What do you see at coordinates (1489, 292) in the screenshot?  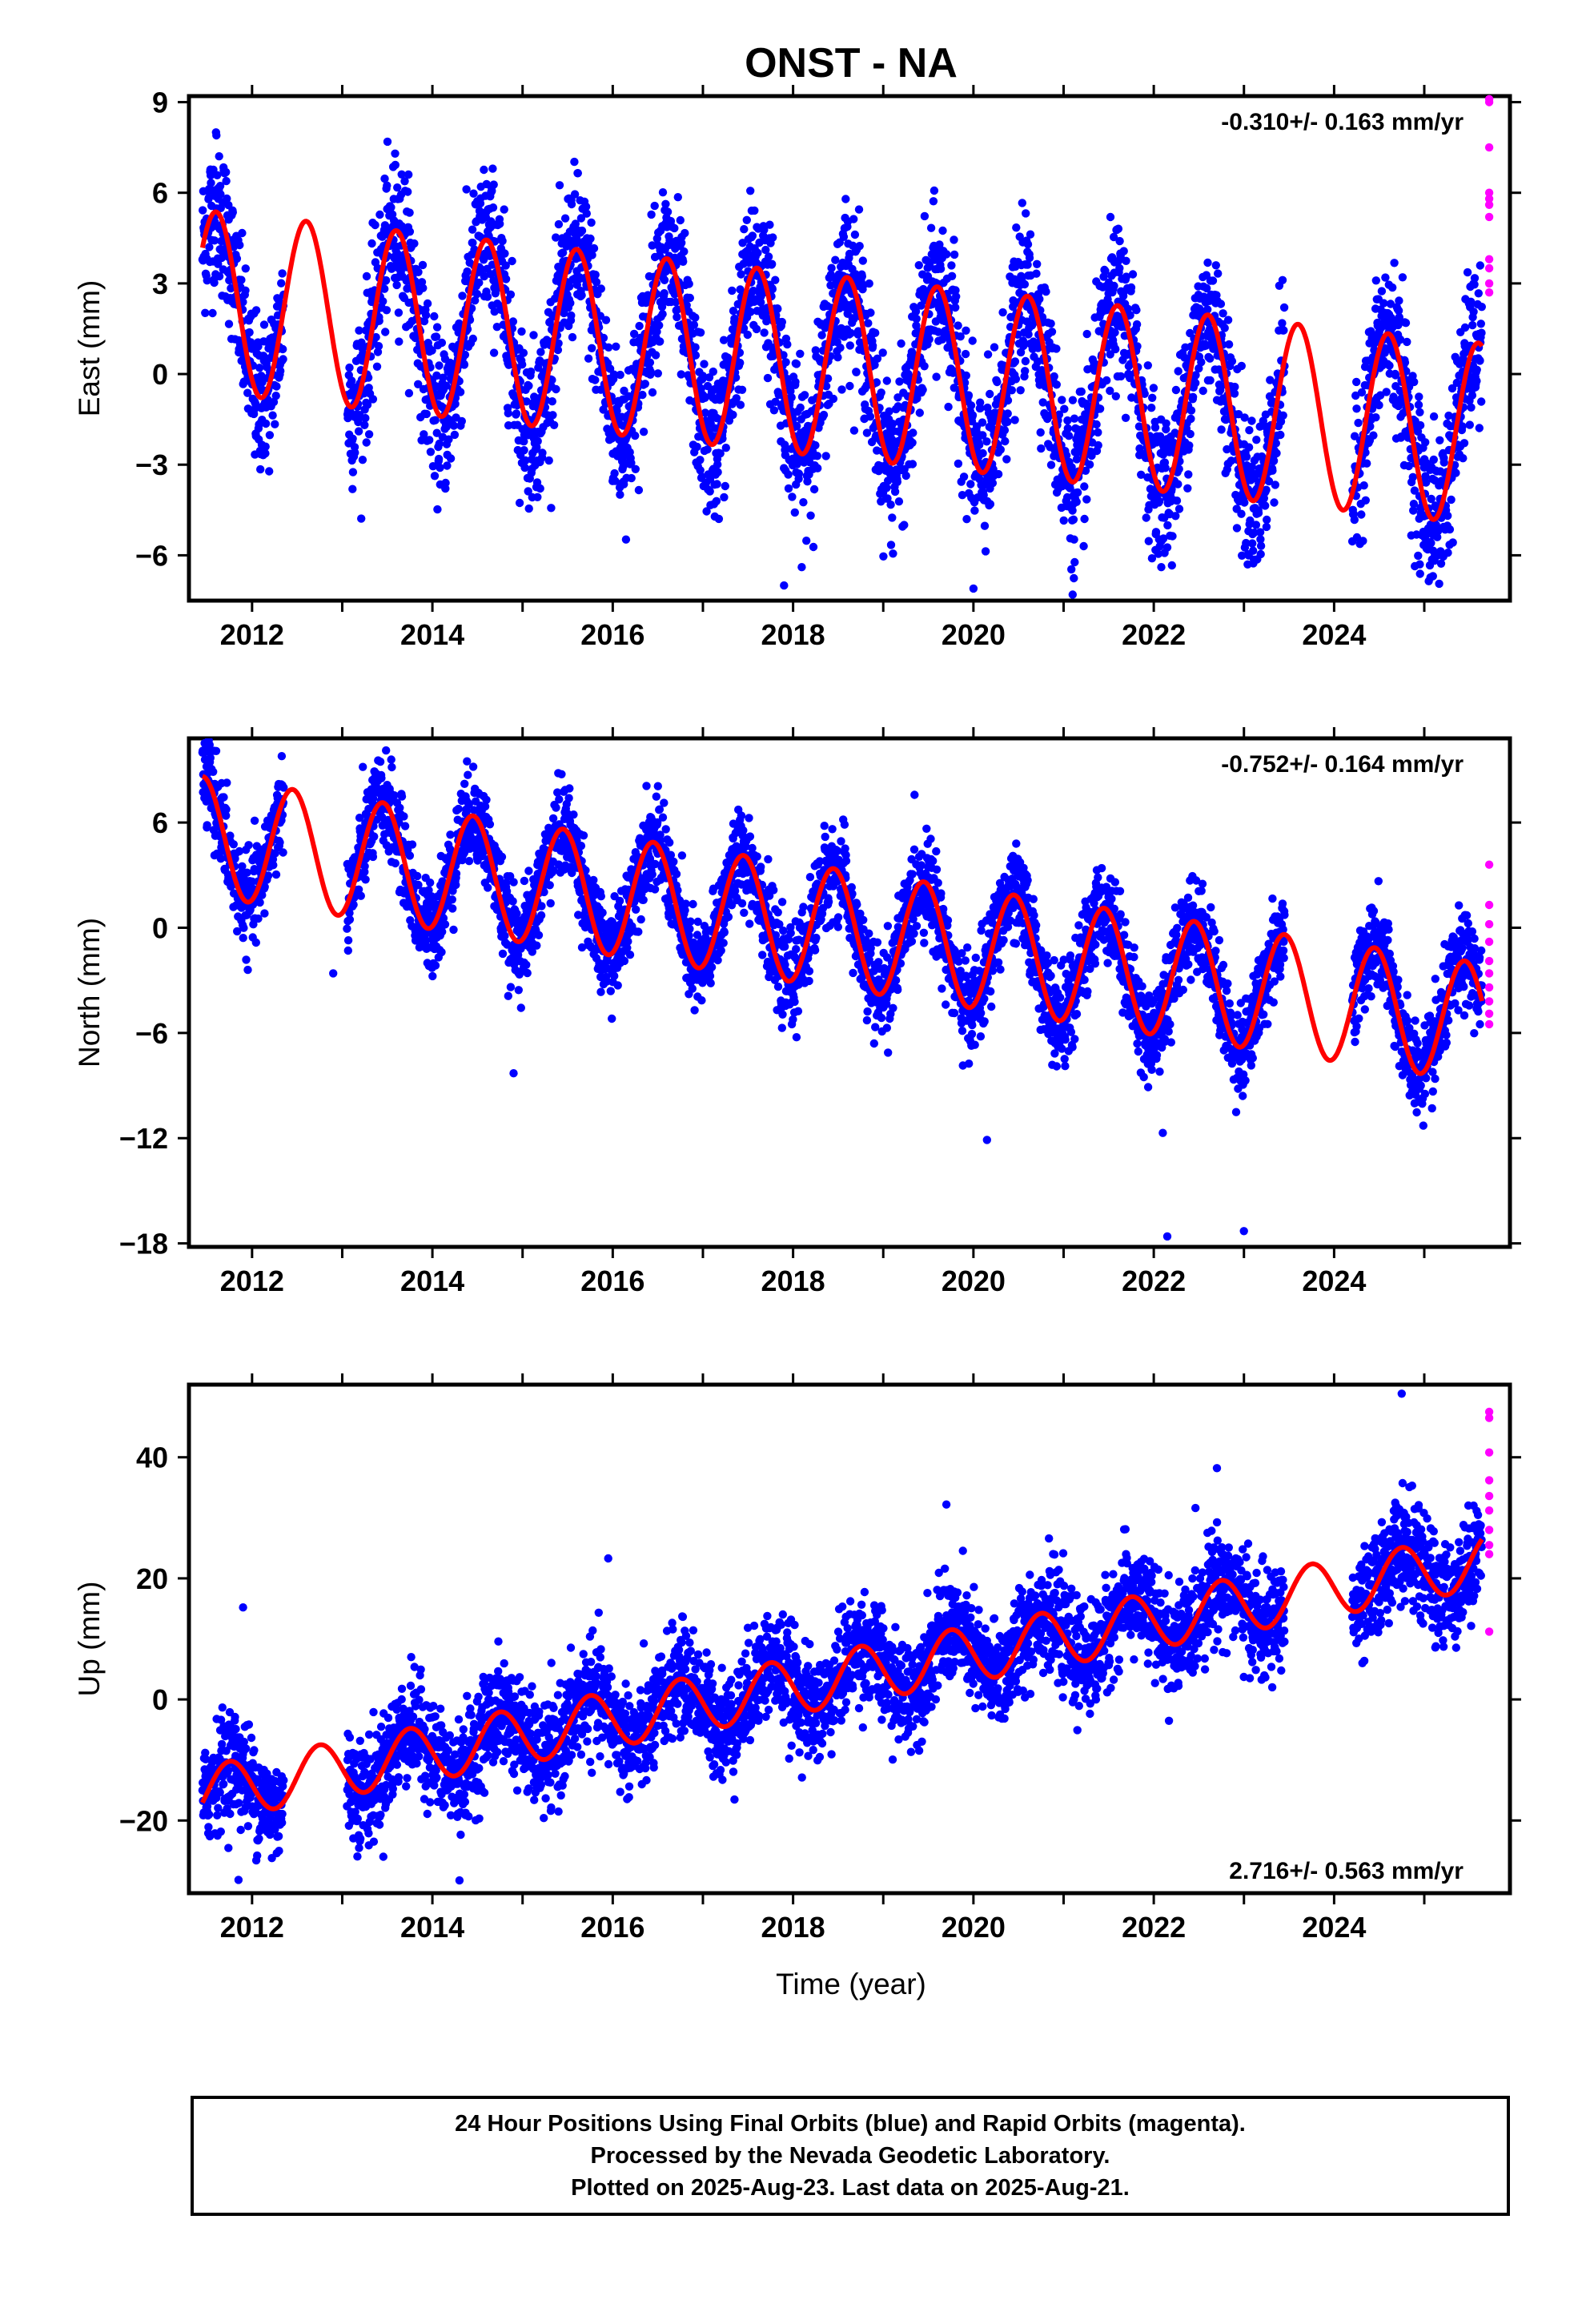 I see `rapid-orbit-point` at bounding box center [1489, 292].